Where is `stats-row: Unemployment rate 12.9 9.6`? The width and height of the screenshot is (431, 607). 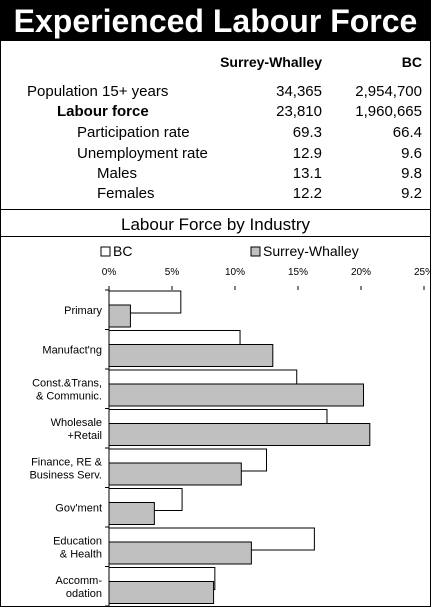
stats-row: Unemployment rate 12.9 9.6 is located at coordinates (215, 154).